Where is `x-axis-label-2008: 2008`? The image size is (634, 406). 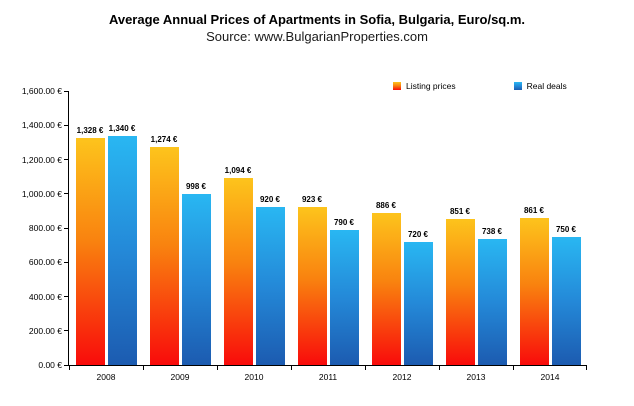
x-axis-label-2008: 2008 is located at coordinates (106, 377).